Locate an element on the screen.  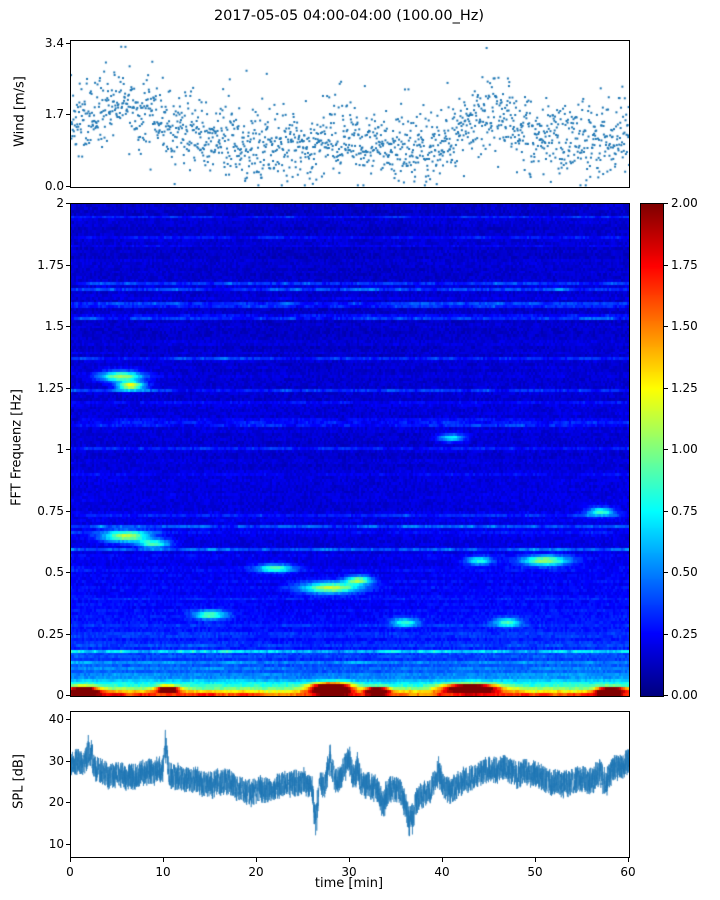
x-axis-label: time [min] is located at coordinates (349, 883).